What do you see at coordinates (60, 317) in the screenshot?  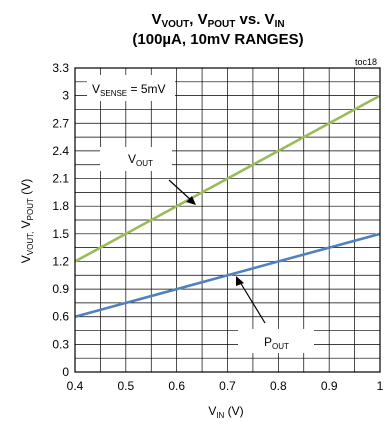 I see `y-tick-label: 0.6` at bounding box center [60, 317].